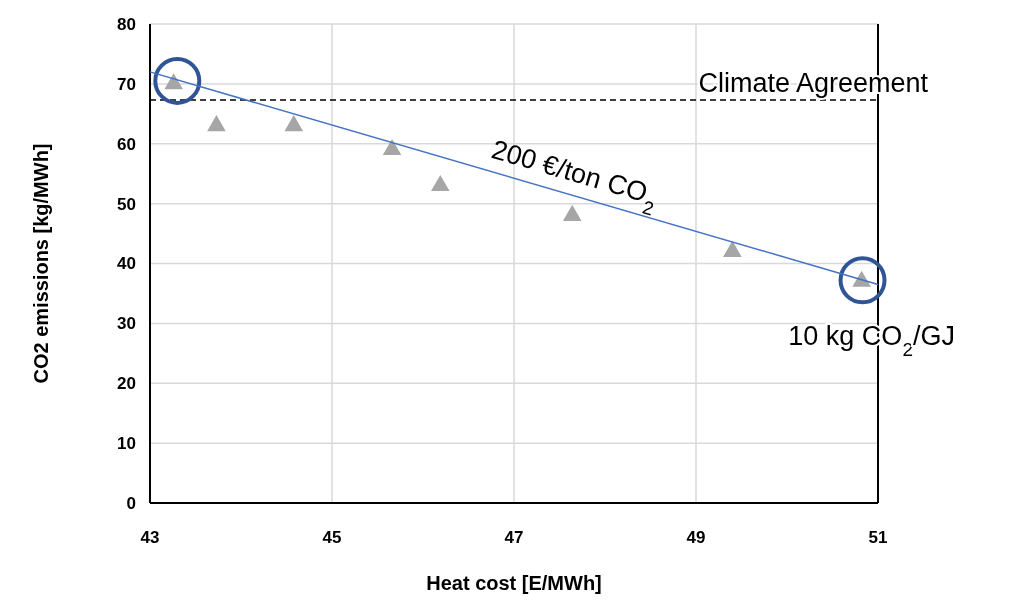 The width and height of the screenshot is (1033, 600). Describe the element at coordinates (150, 537) in the screenshot. I see `x-tick-label: 43` at that location.